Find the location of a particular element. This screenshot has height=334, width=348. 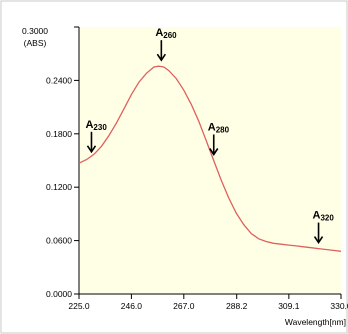

y-tick-label: 0.0600 is located at coordinates (59, 241).